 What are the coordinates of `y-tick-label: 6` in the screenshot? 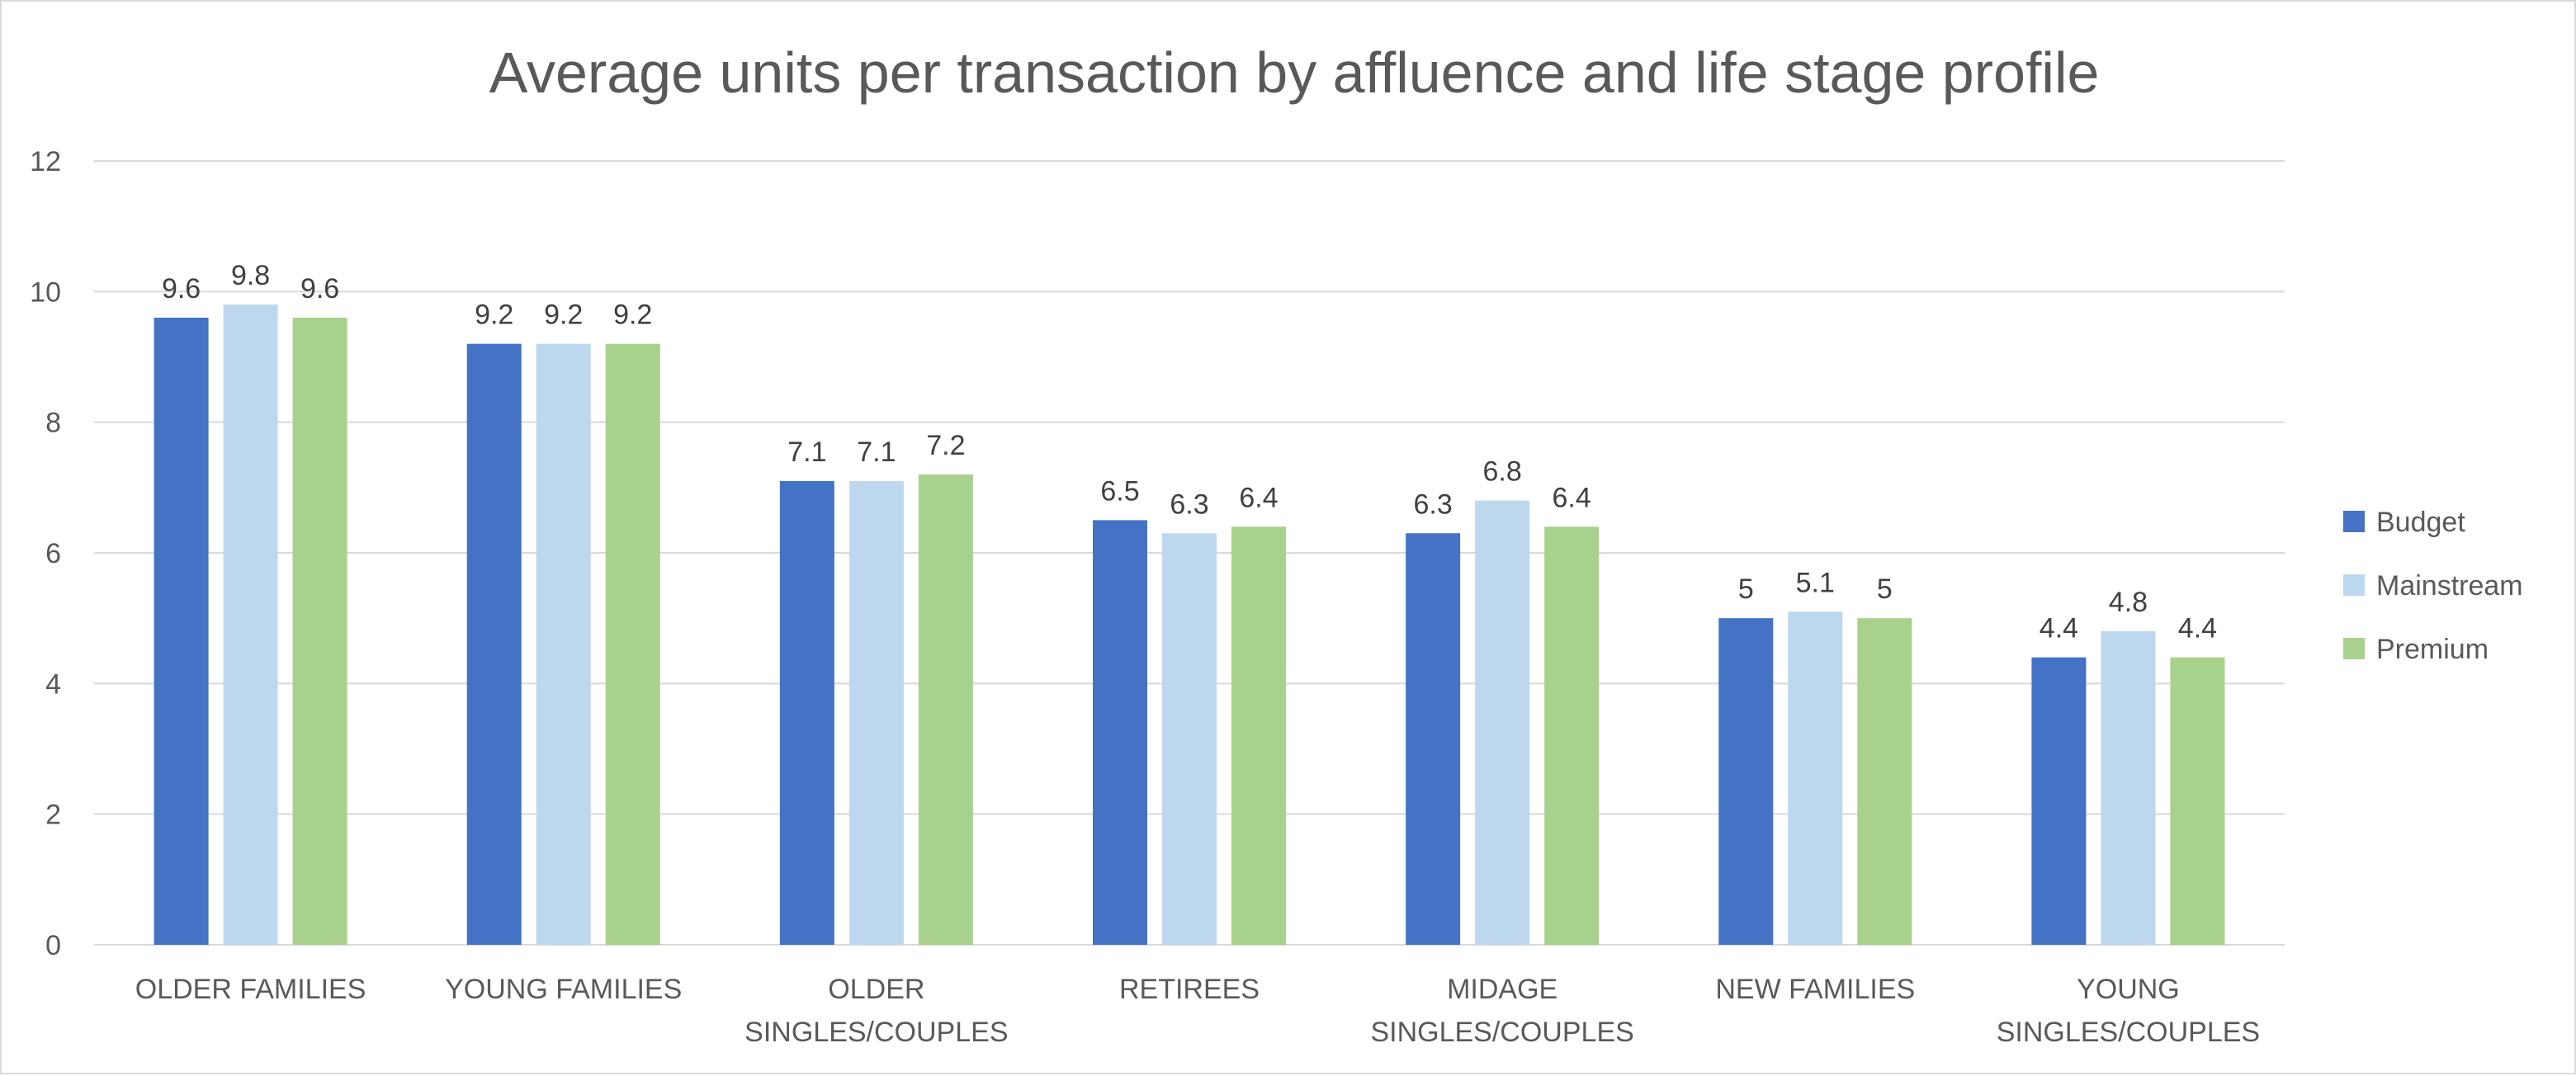 It's located at (53, 553).